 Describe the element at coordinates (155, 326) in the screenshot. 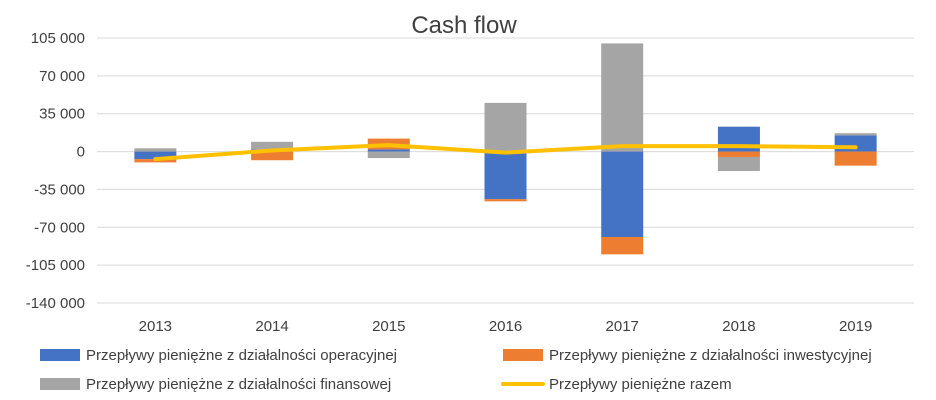

I see `x-tick-label: 2013` at that location.